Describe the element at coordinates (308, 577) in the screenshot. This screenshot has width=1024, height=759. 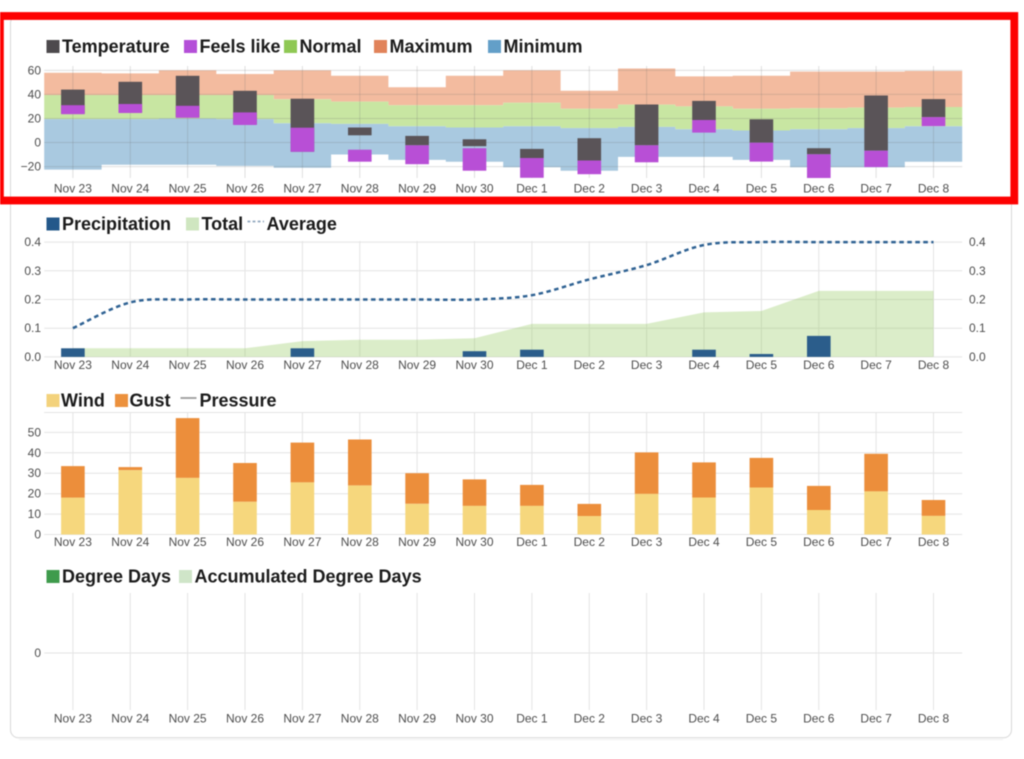
I see `svg-text: Accumulated Degree Days` at that location.